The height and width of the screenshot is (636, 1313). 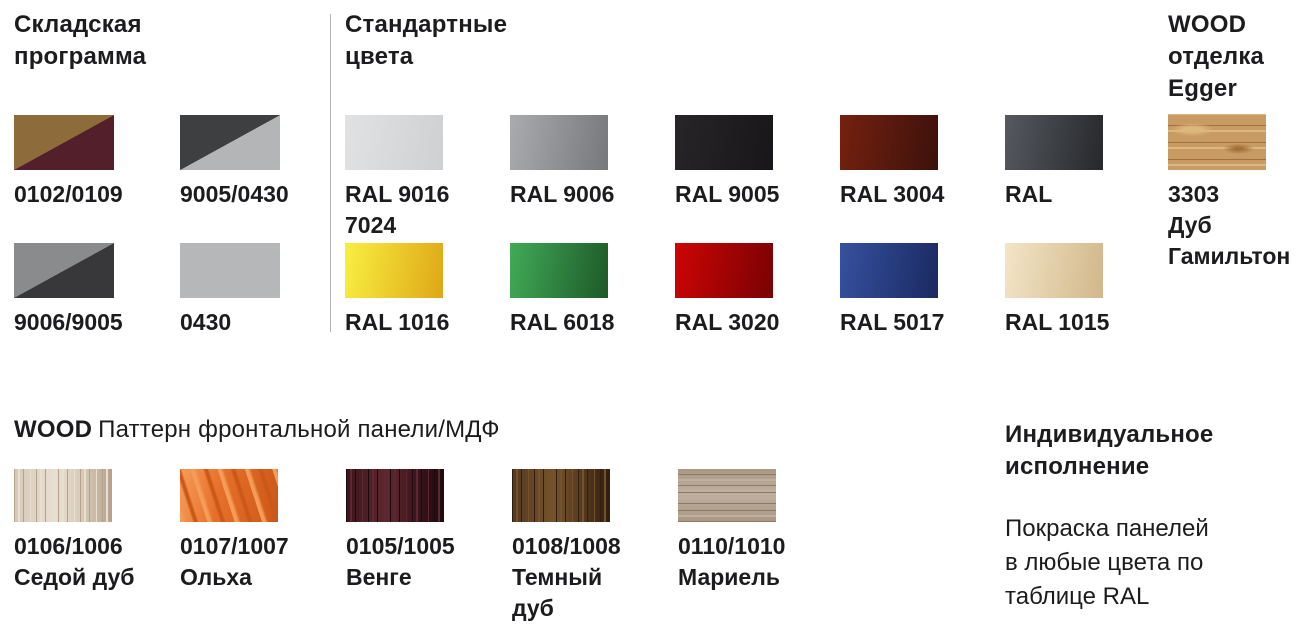 I want to click on swatch-label-line: 9005/0430, so click(x=234, y=194).